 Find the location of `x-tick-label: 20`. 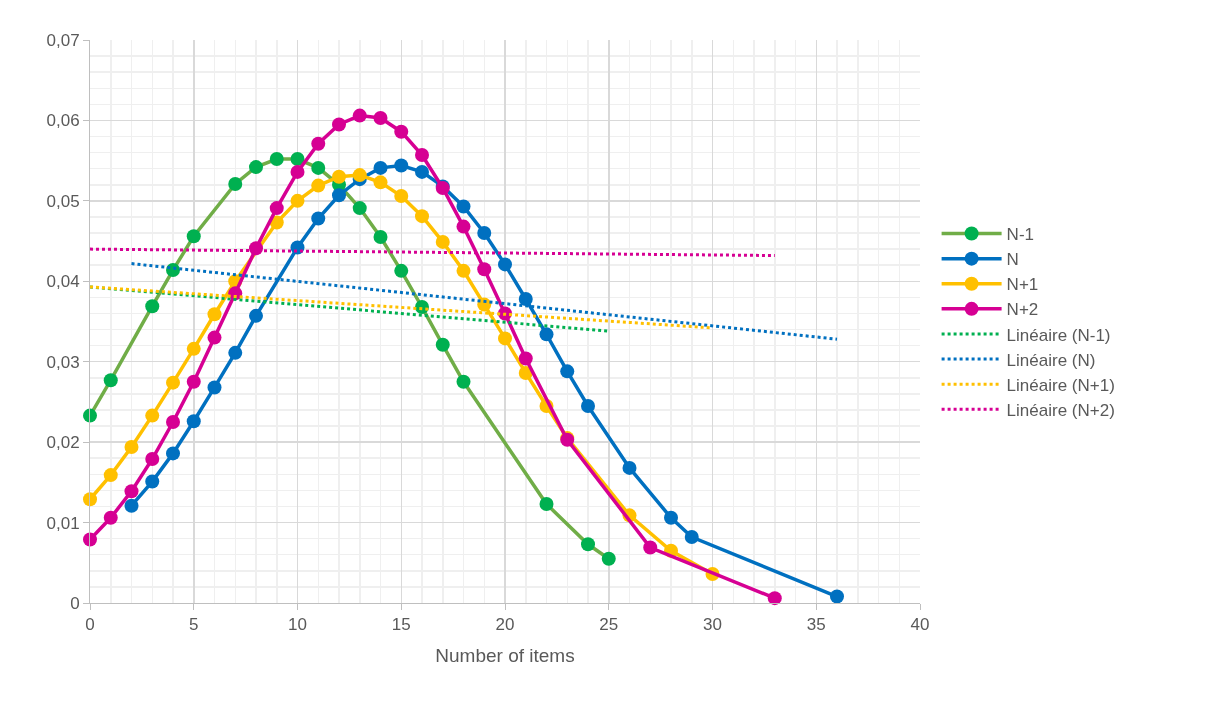

x-tick-label: 20 is located at coordinates (505, 625).